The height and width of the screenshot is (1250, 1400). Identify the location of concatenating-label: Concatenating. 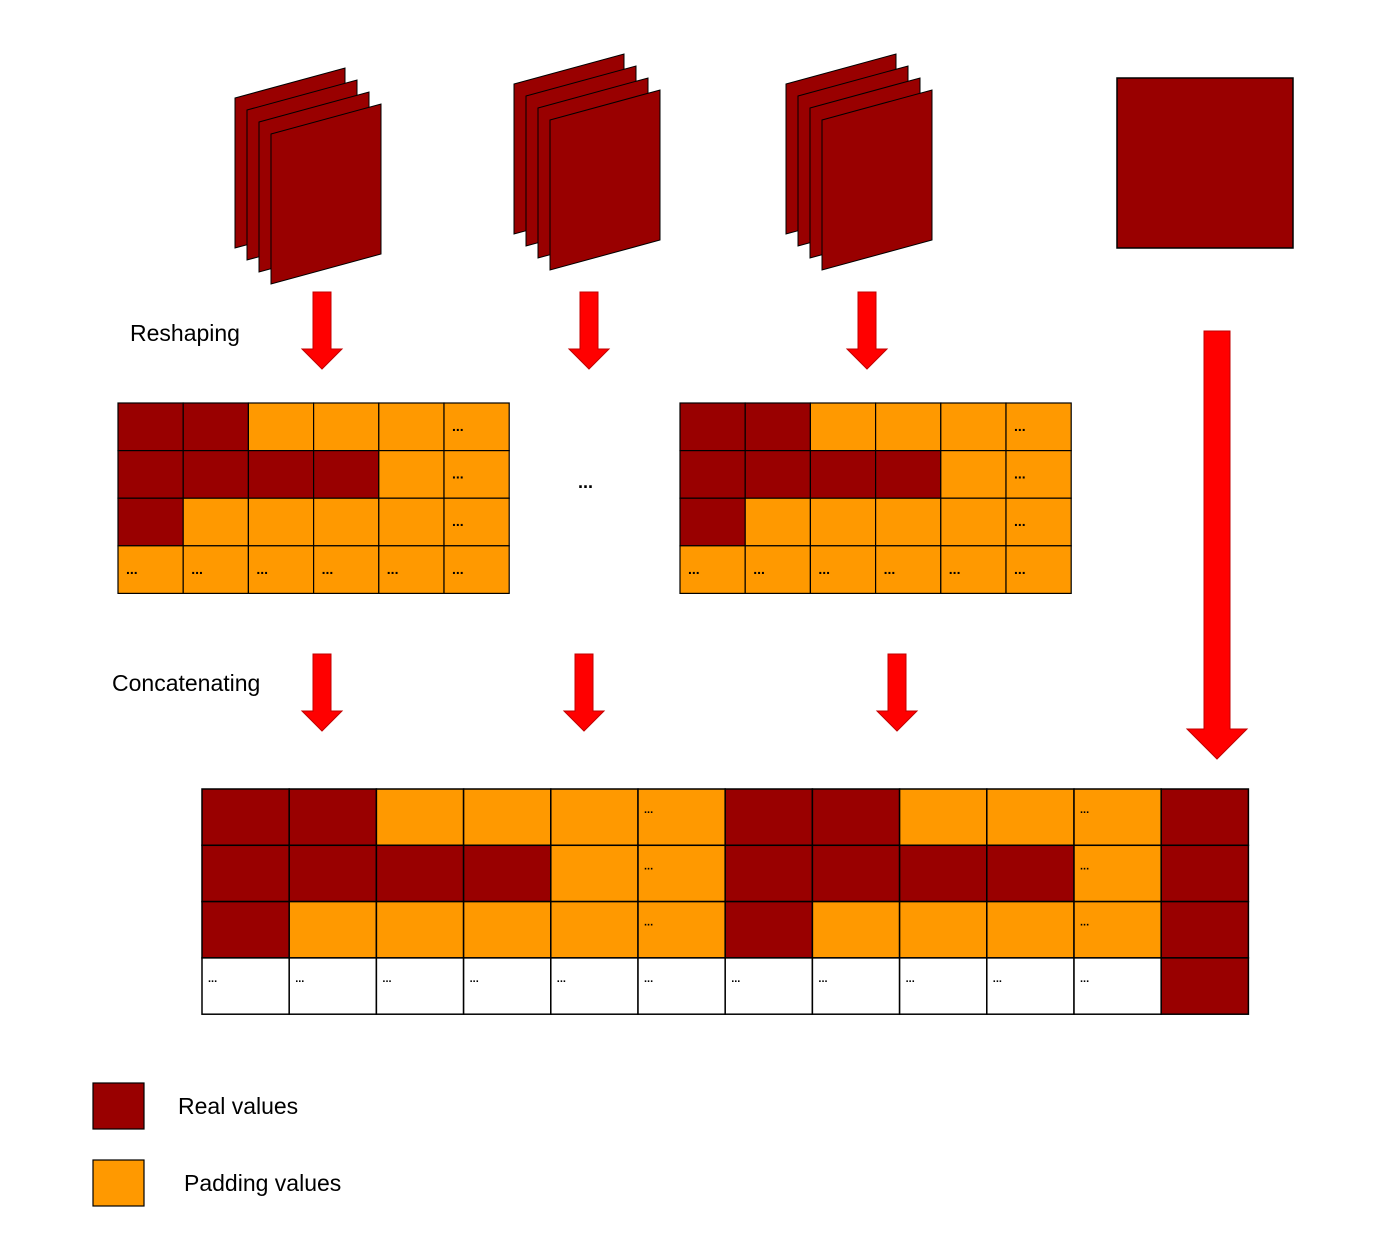
(186, 683).